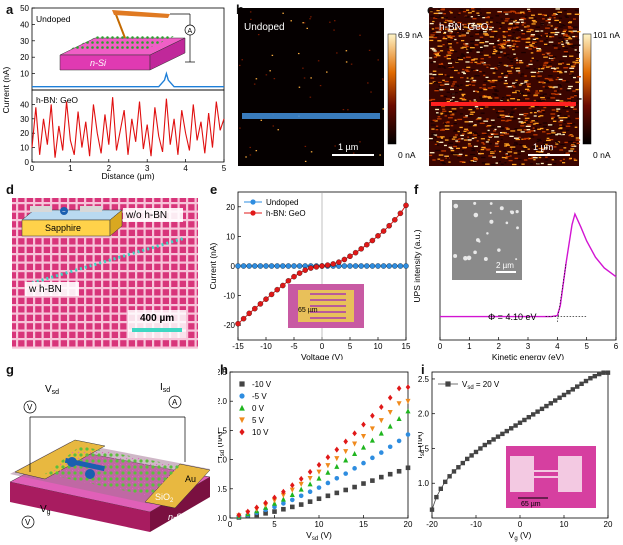  Describe the element at coordinates (608, 524) in the screenshot. I see `tick-label-i-x: 20` at that location.